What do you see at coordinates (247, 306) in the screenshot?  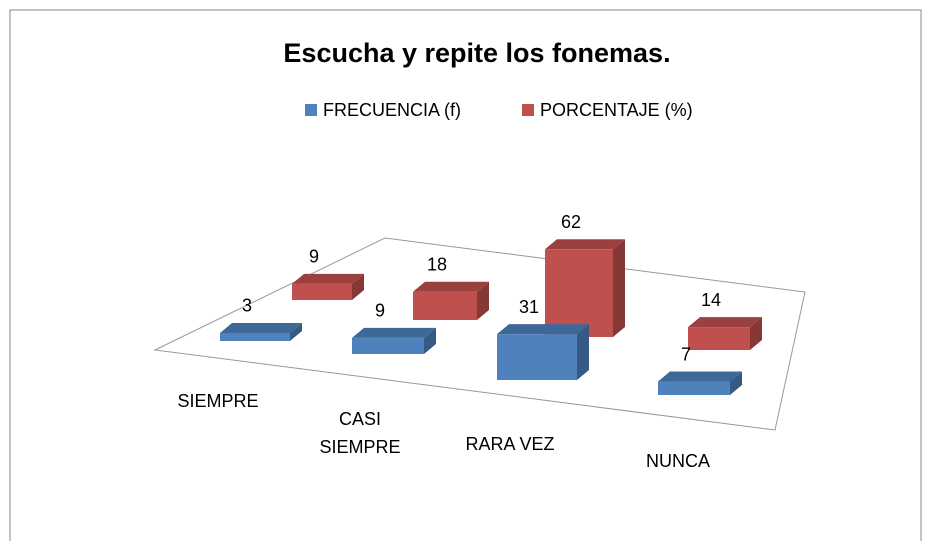 I see `data-label: 3` at bounding box center [247, 306].